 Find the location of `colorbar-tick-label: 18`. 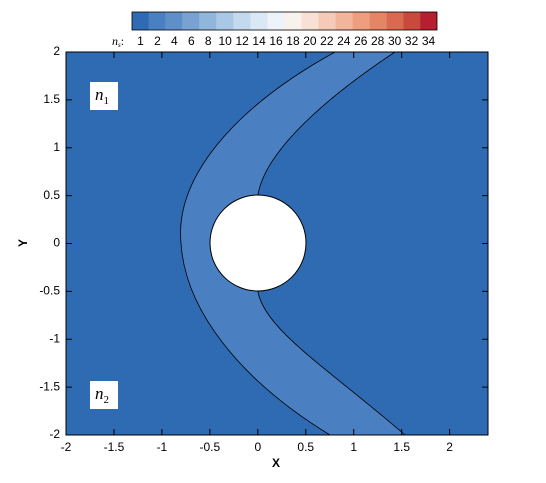

colorbar-tick-label: 18 is located at coordinates (293, 41).